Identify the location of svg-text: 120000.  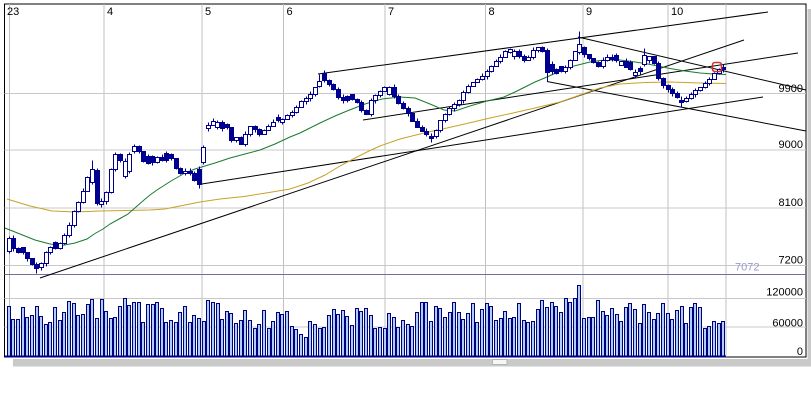
(784, 293).